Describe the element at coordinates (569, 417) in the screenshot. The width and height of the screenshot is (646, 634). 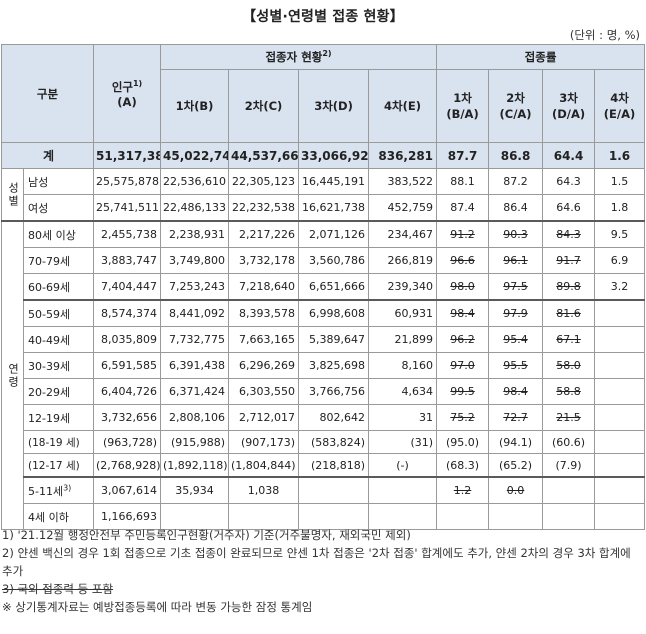
I see `cell-rate3: 21.5` at that location.